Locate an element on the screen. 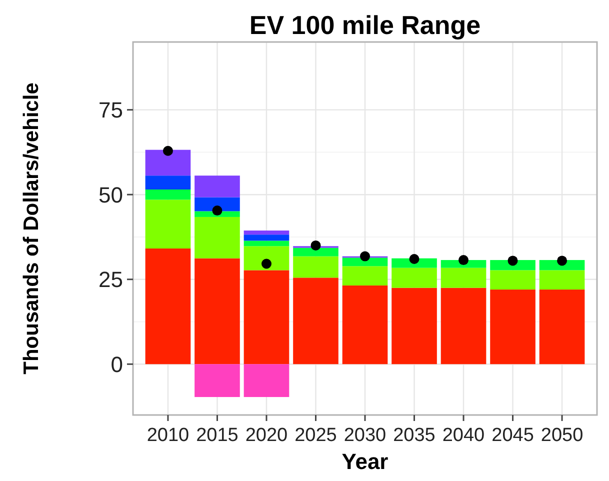 Image resolution: width=609 pixels, height=481 pixels. x-tick-label: 2045 is located at coordinates (513, 435).